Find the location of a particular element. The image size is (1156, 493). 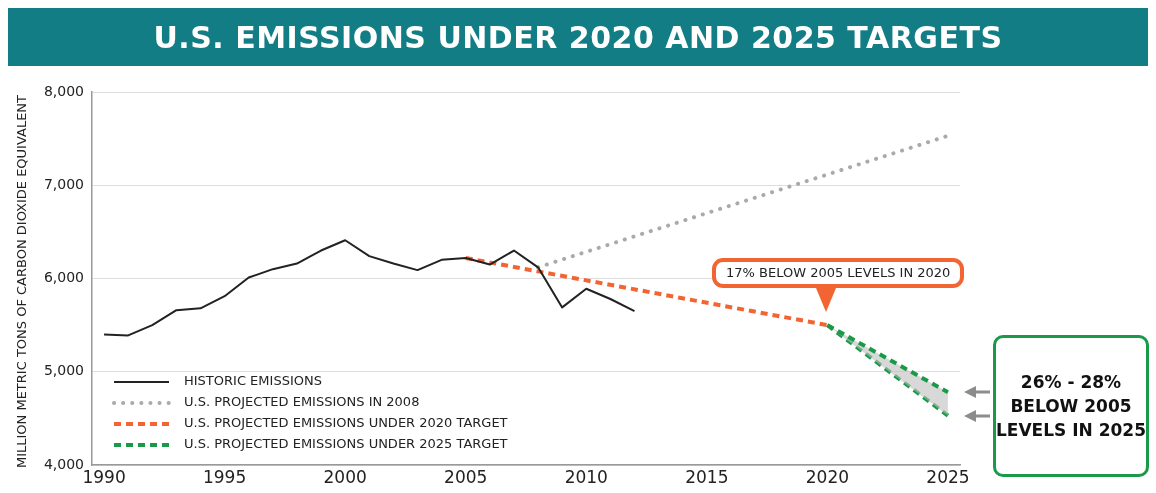

y-tick-label: 8,000 is located at coordinates (63, 90).